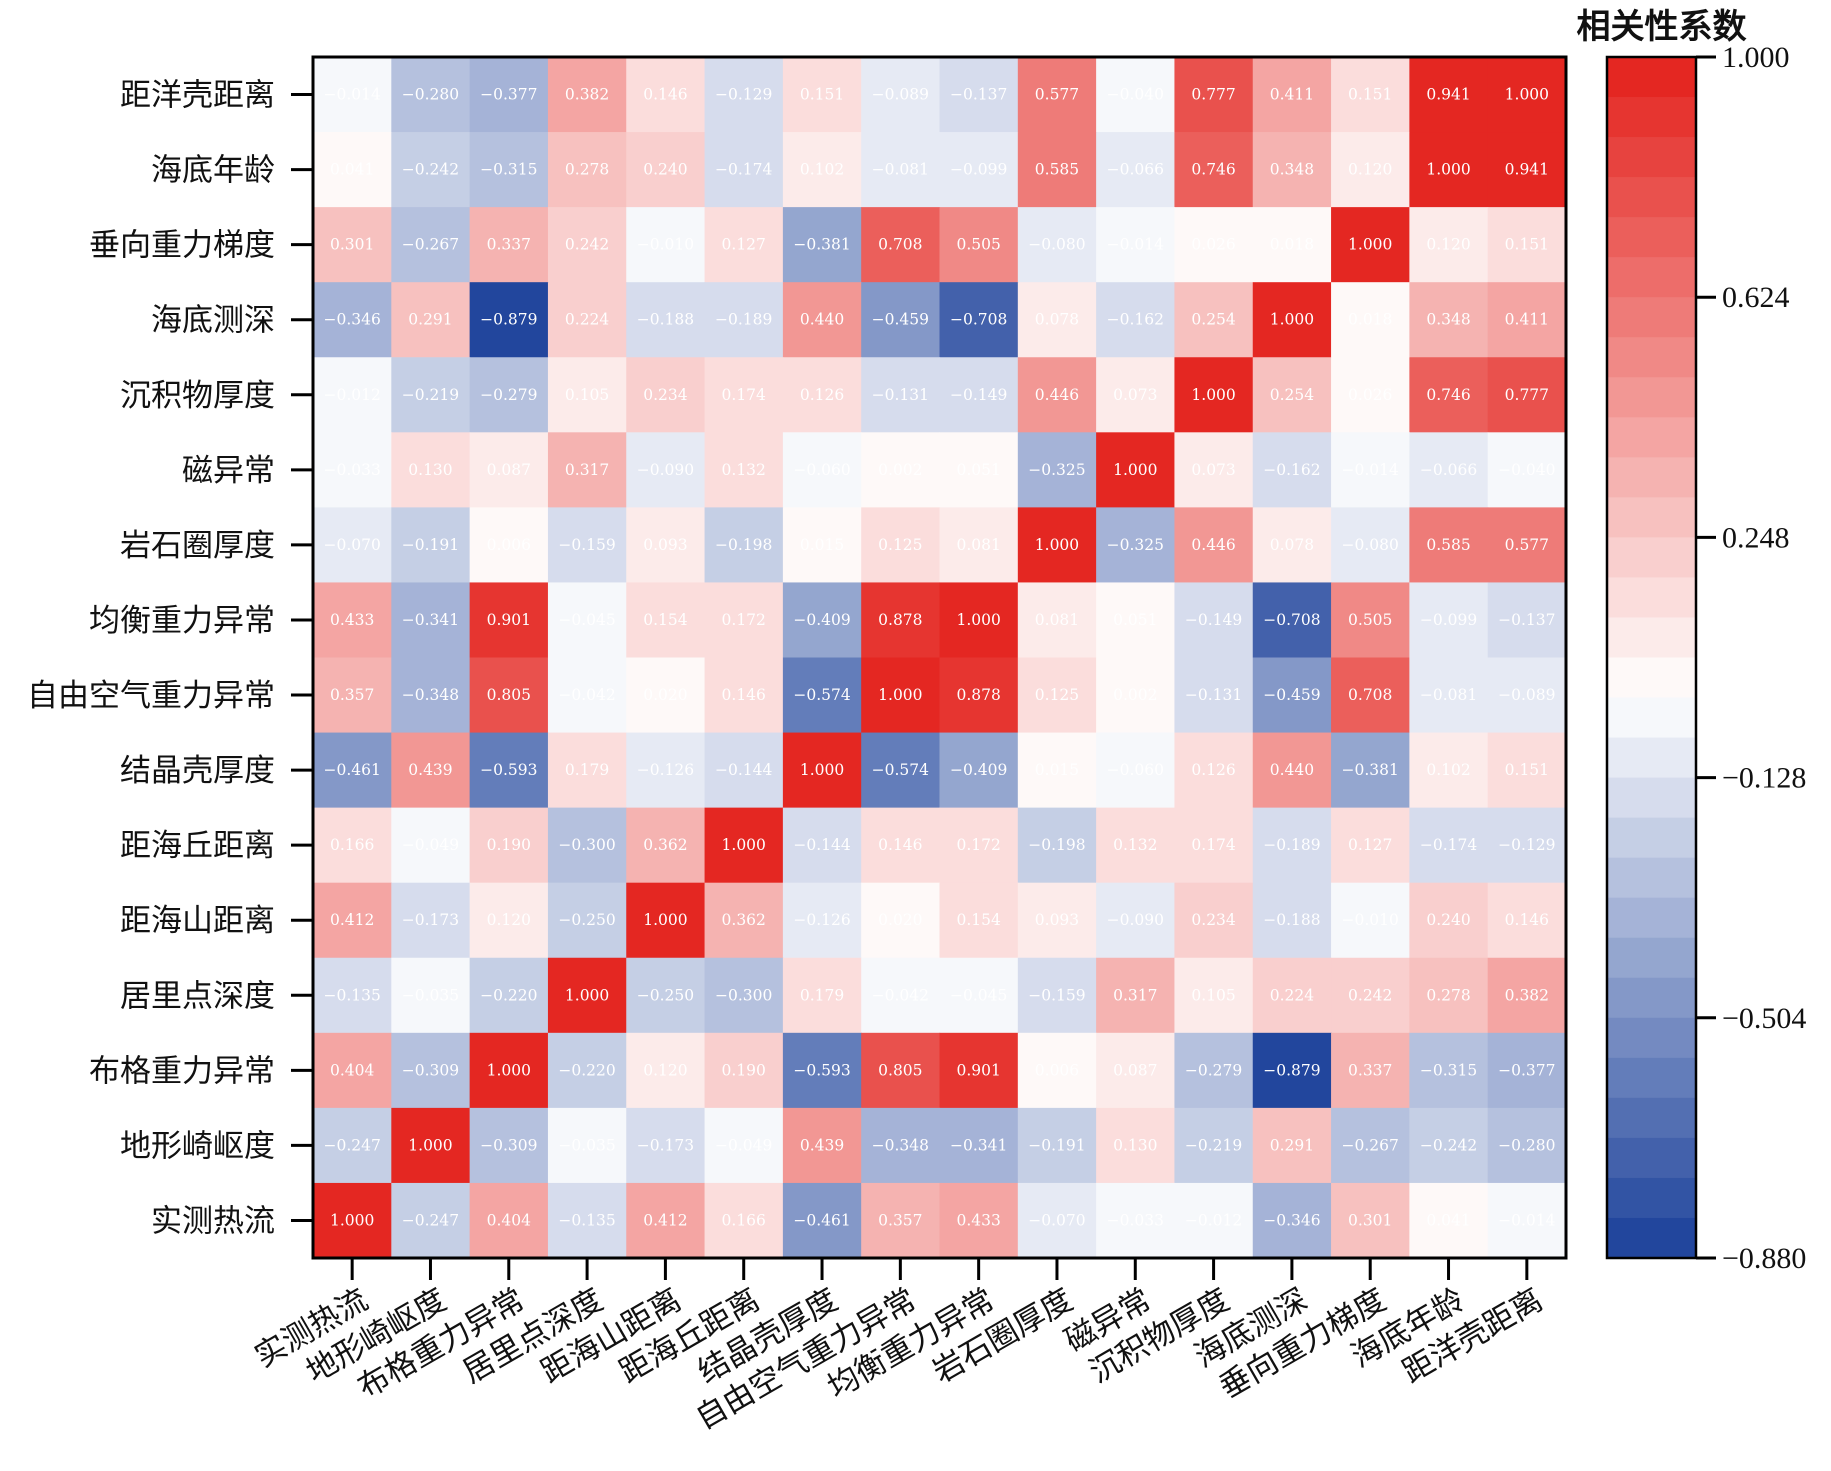  I want to click on cell-value-label: −0.081, so click(1448, 695).